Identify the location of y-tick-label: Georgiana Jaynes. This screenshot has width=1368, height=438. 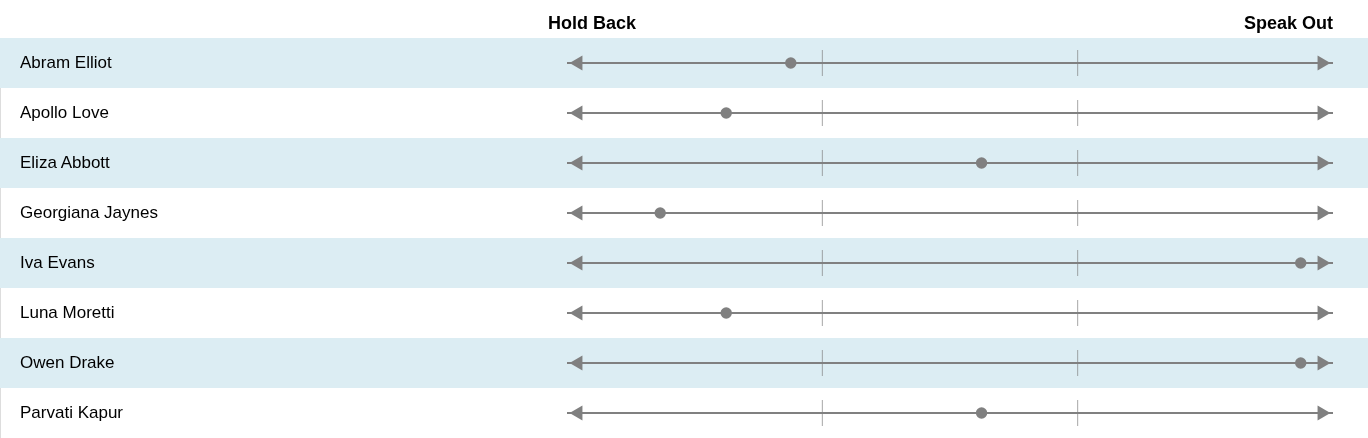
(89, 212).